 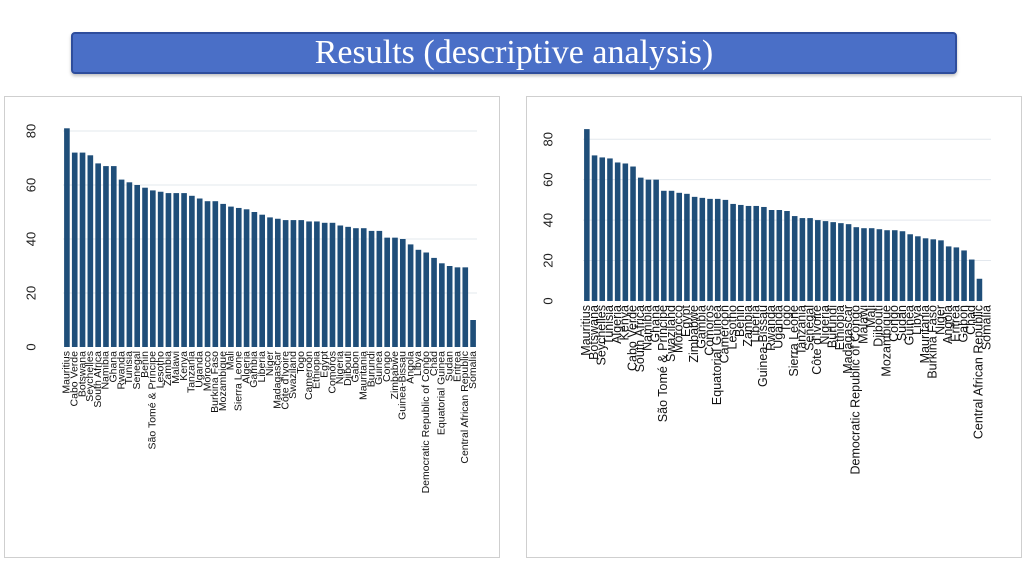 I want to click on x-category-label: Malawi, so click(x=863, y=324).